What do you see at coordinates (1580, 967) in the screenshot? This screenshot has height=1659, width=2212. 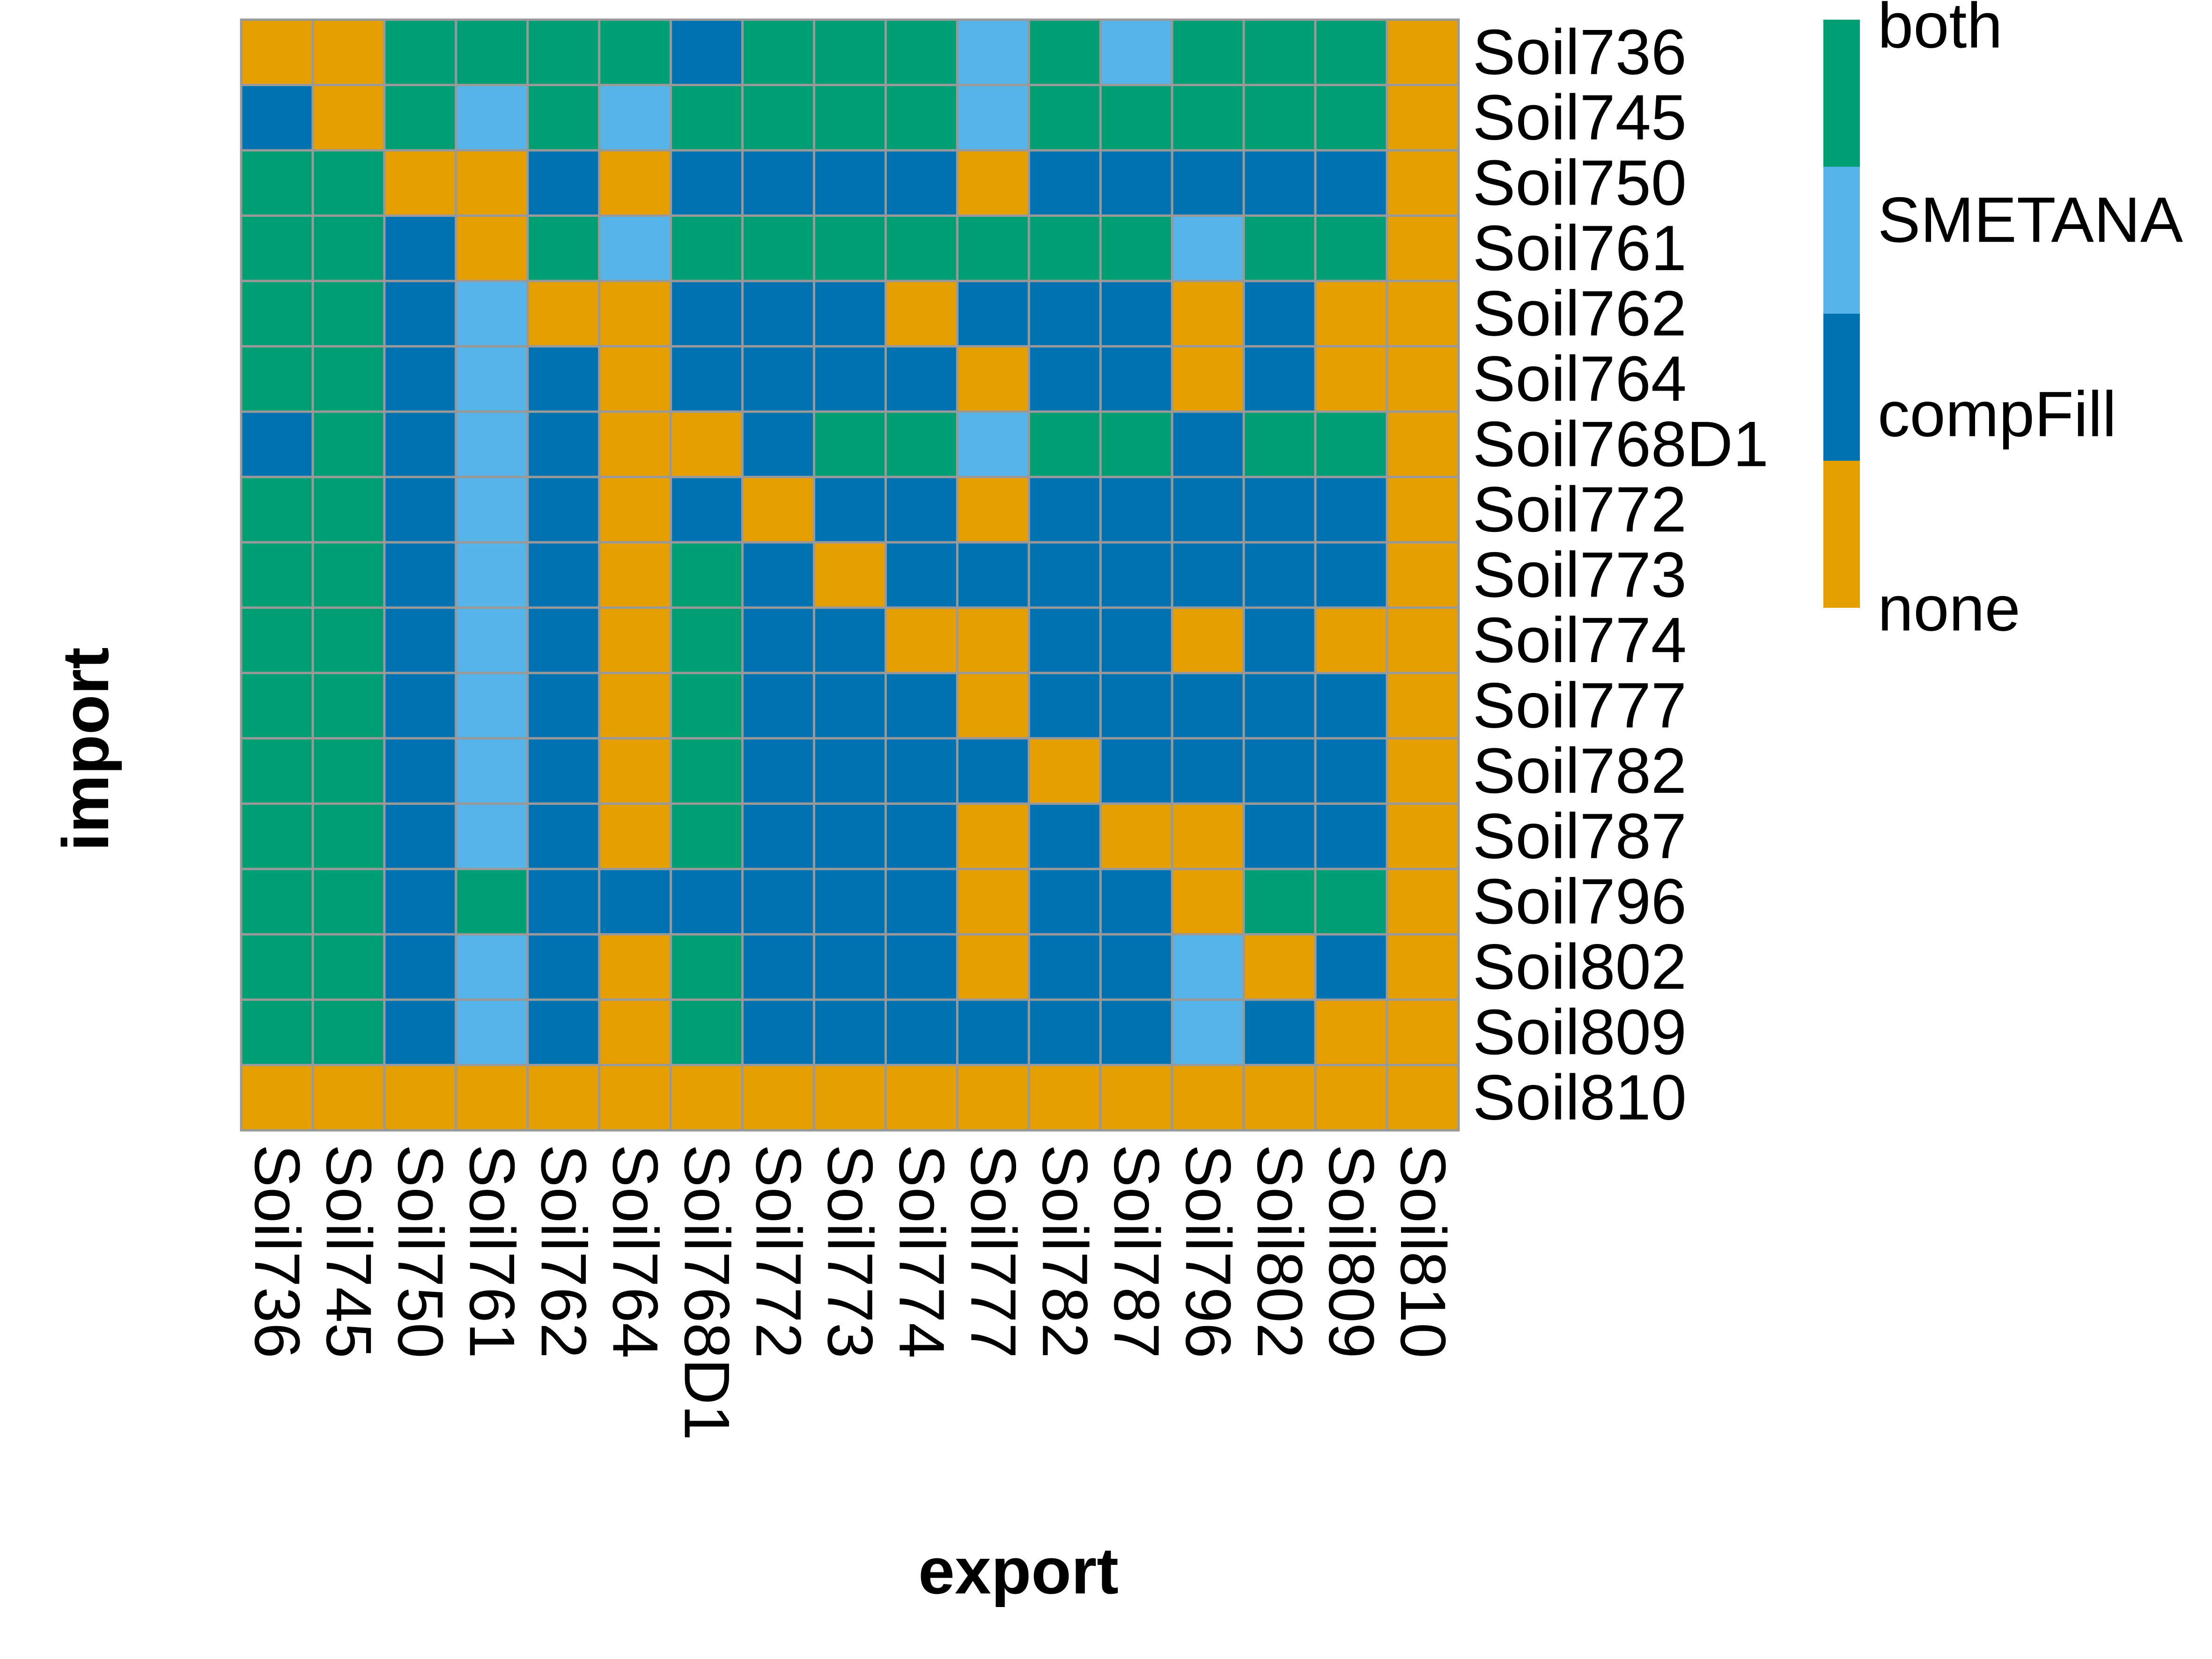 I see `y-tick-label: Soil802` at bounding box center [1580, 967].